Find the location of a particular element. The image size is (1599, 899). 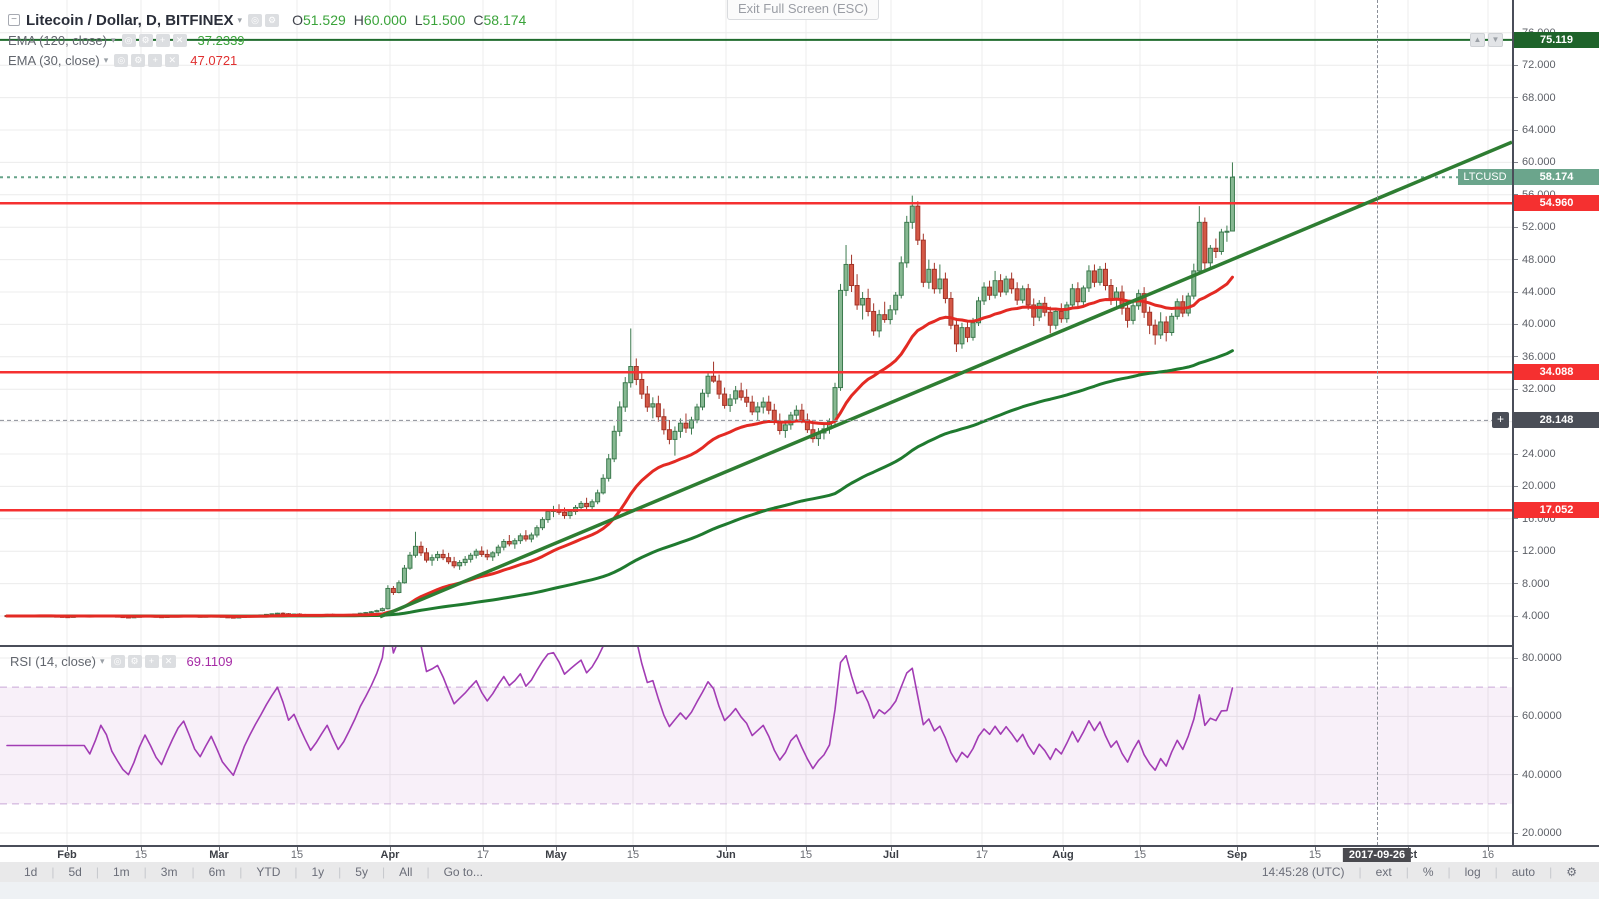

price-tick-label: 68.000 is located at coordinates (1556, 98).